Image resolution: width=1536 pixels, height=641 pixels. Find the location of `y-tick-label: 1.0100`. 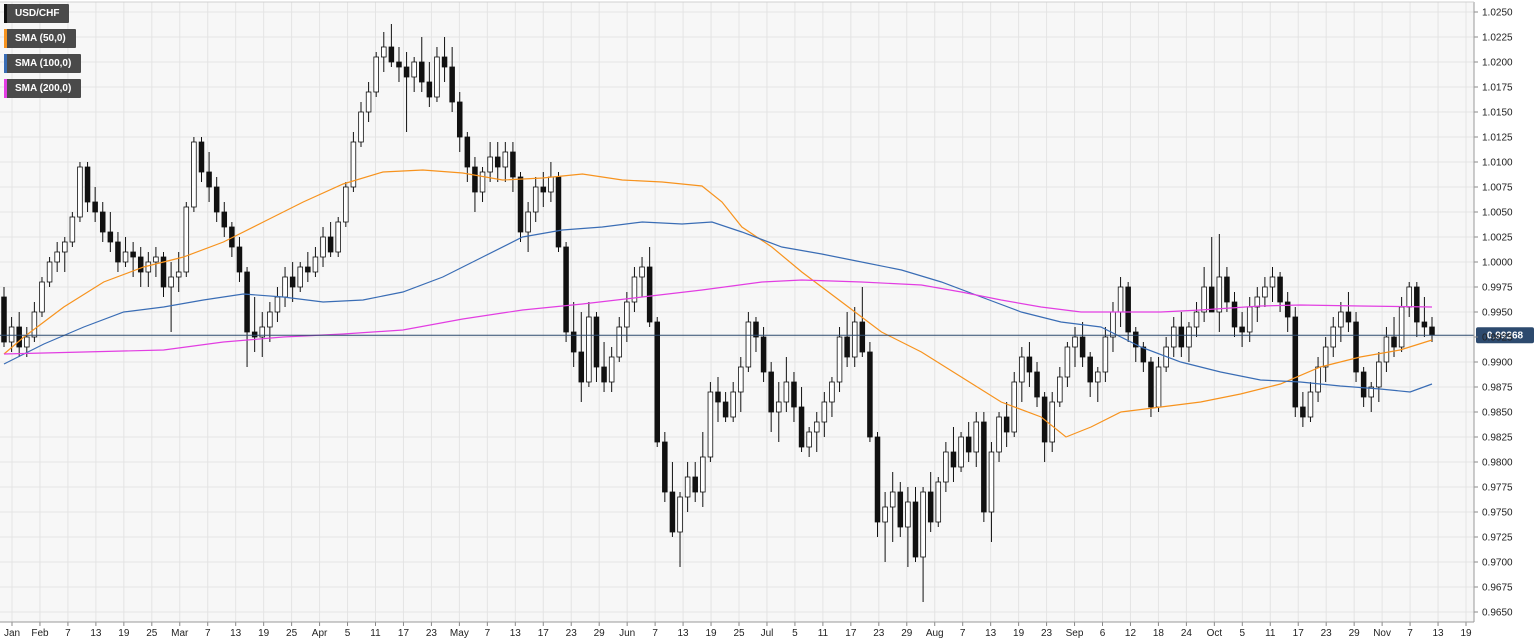

y-tick-label: 1.0100 is located at coordinates (1497, 163).